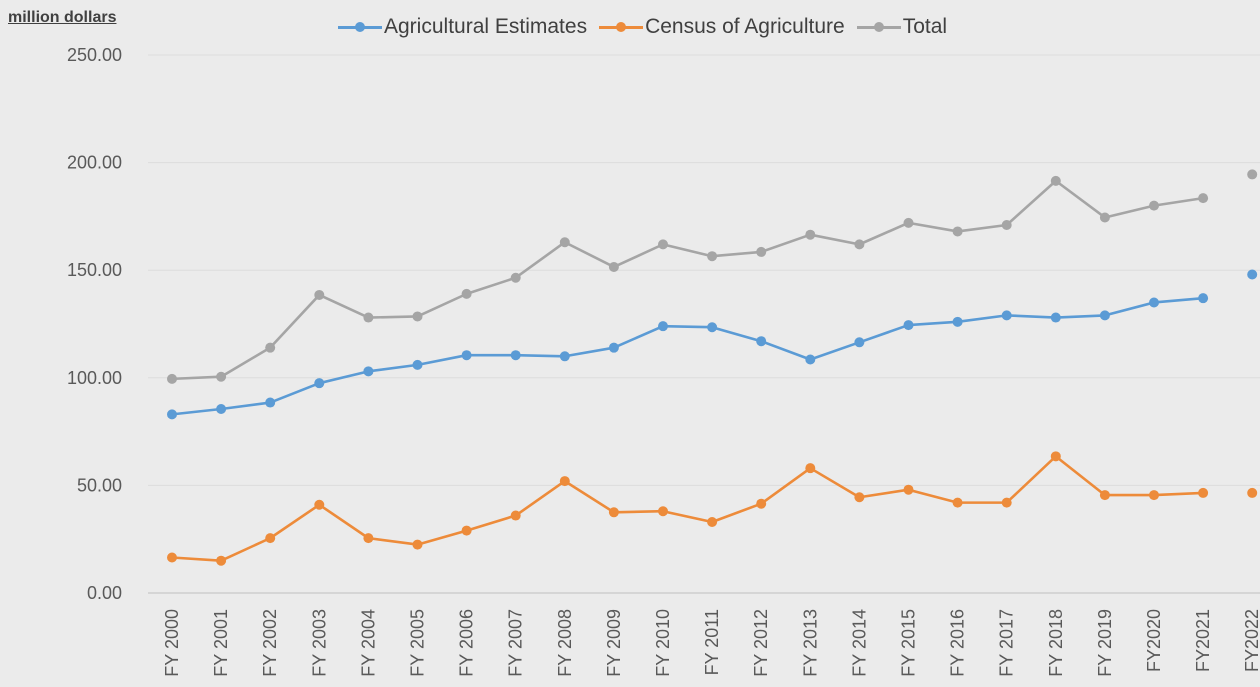 This screenshot has height=687, width=1260. I want to click on x-tick-label: FY 2004, so click(368, 643).